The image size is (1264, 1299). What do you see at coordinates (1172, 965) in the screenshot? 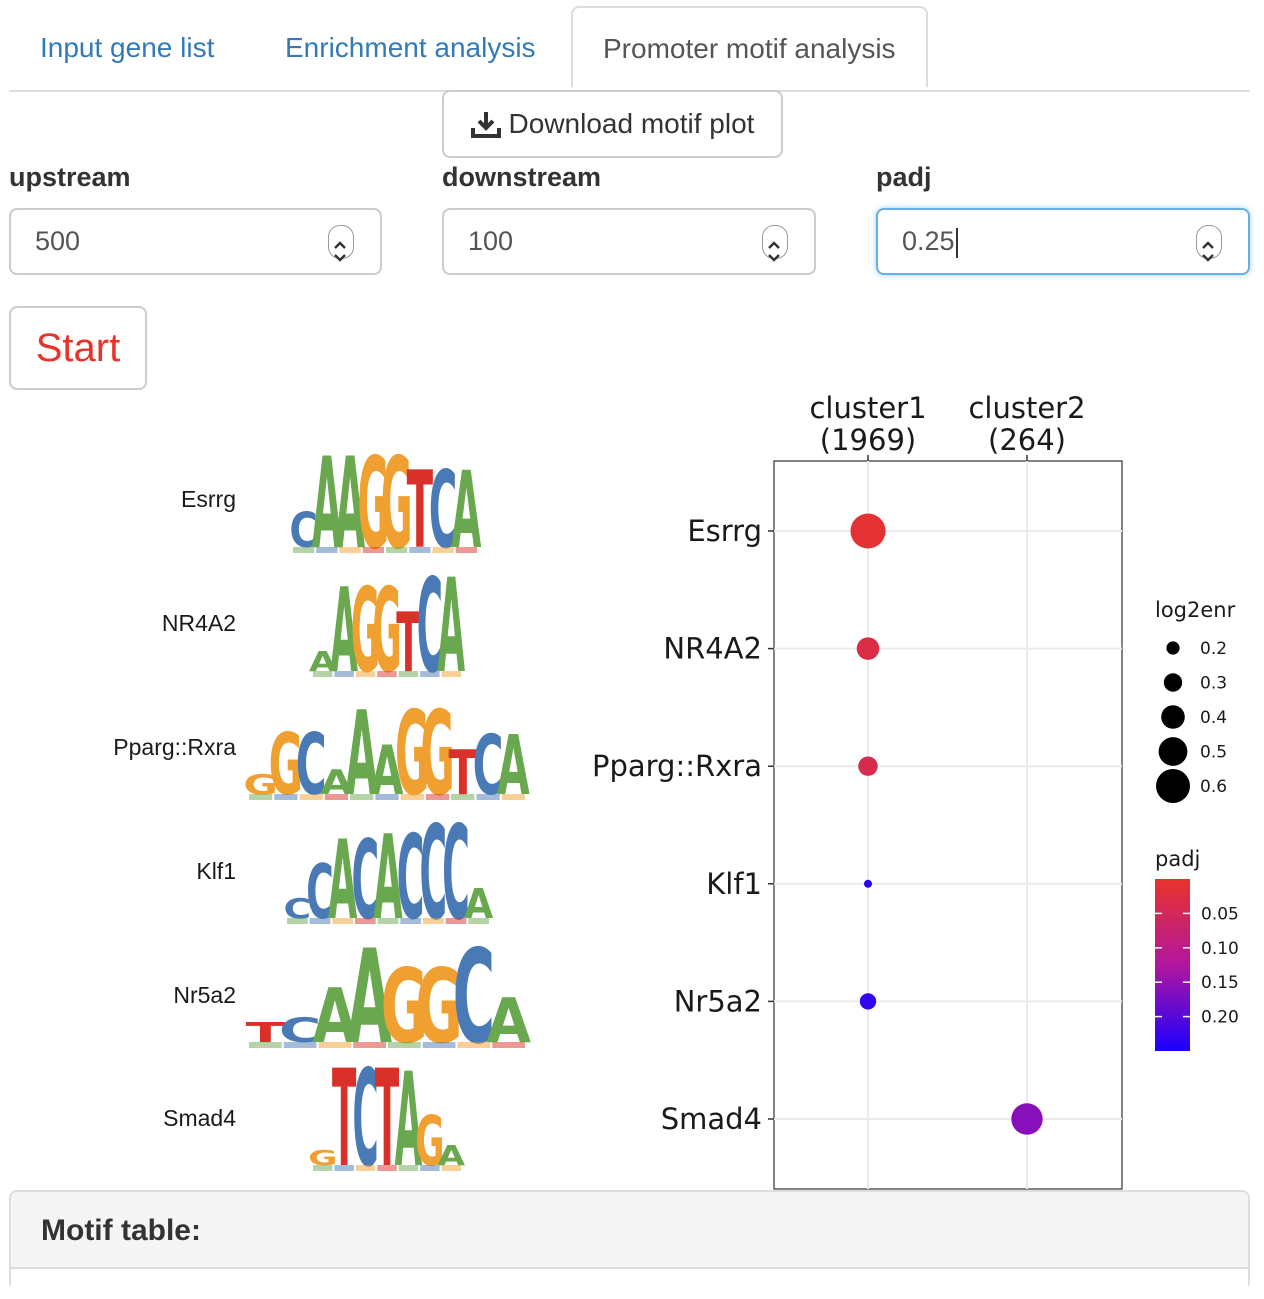
I see `color-legend-bar` at bounding box center [1172, 965].